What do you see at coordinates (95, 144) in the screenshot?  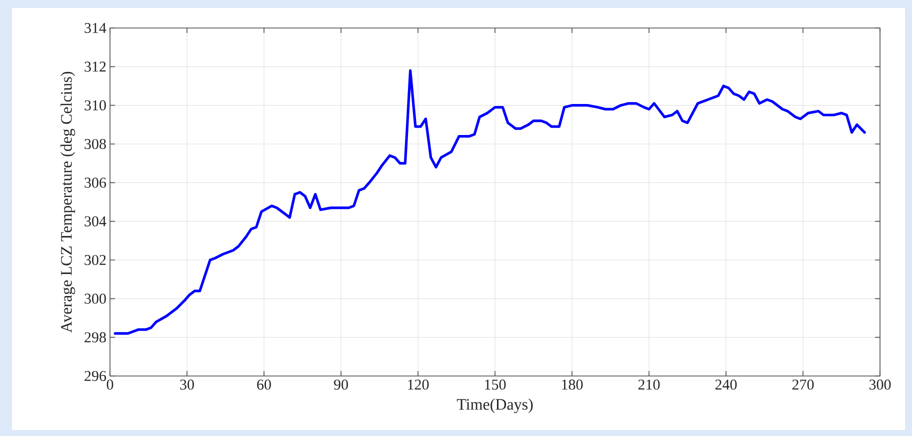 I see `y-tick-label: 308` at bounding box center [95, 144].